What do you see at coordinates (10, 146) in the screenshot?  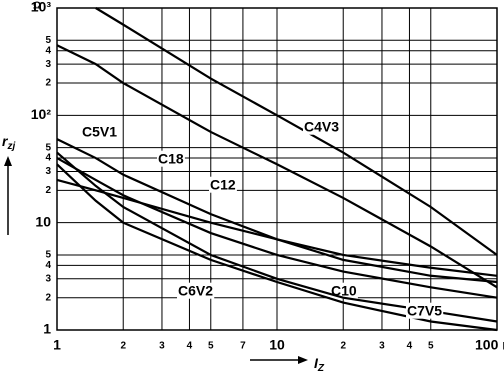 I see `y-label-sub: zj` at bounding box center [10, 146].